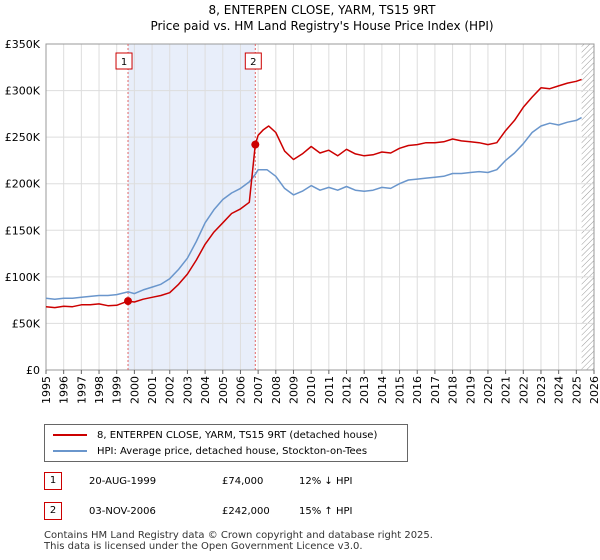 This screenshot has width=600, height=560. Describe the element at coordinates (70, 451) in the screenshot. I see `legend-swatch-hpi` at that location.